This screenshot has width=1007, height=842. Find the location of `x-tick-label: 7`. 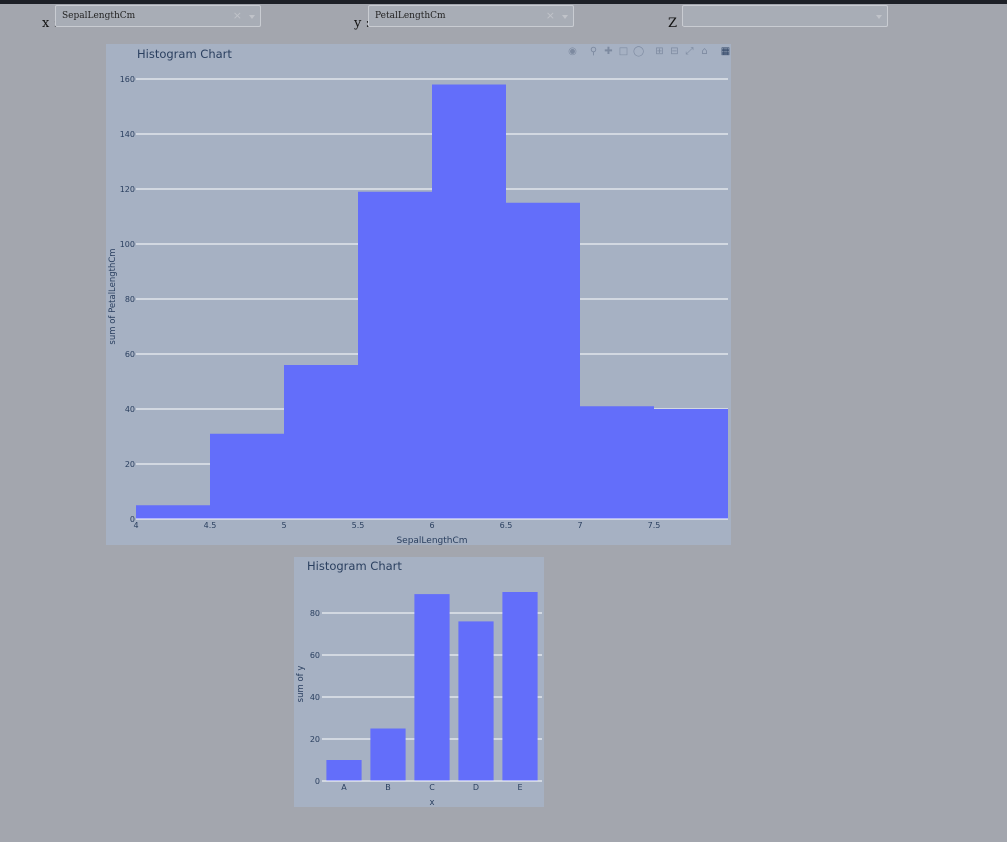

x-tick-label: 7 is located at coordinates (579, 525).